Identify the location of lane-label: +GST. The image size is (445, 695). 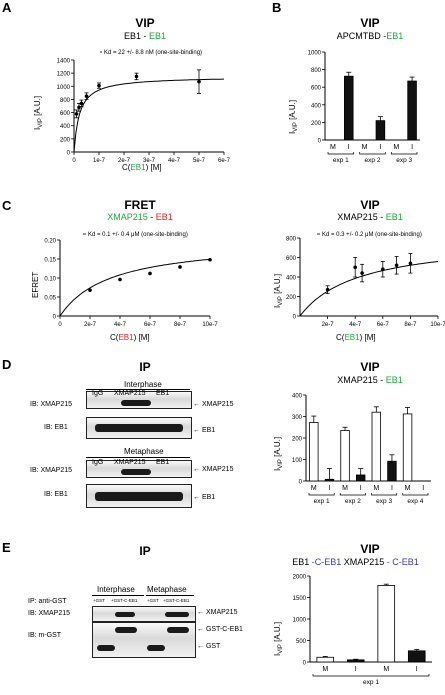
(153, 600).